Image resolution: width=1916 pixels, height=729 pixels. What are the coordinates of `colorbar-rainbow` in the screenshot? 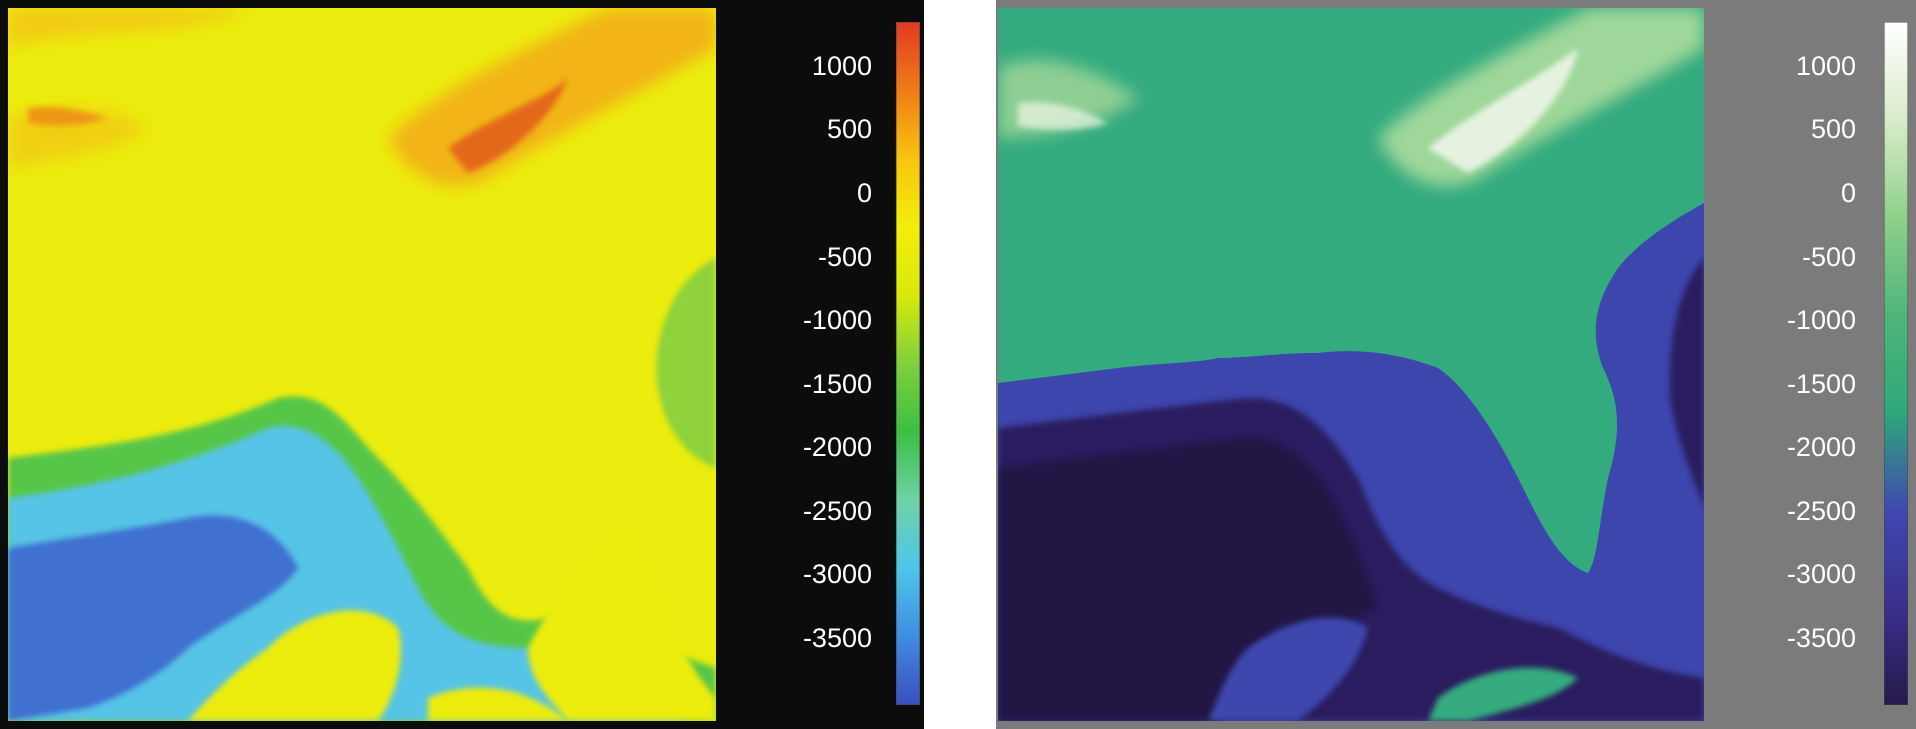 It's located at (908, 363).